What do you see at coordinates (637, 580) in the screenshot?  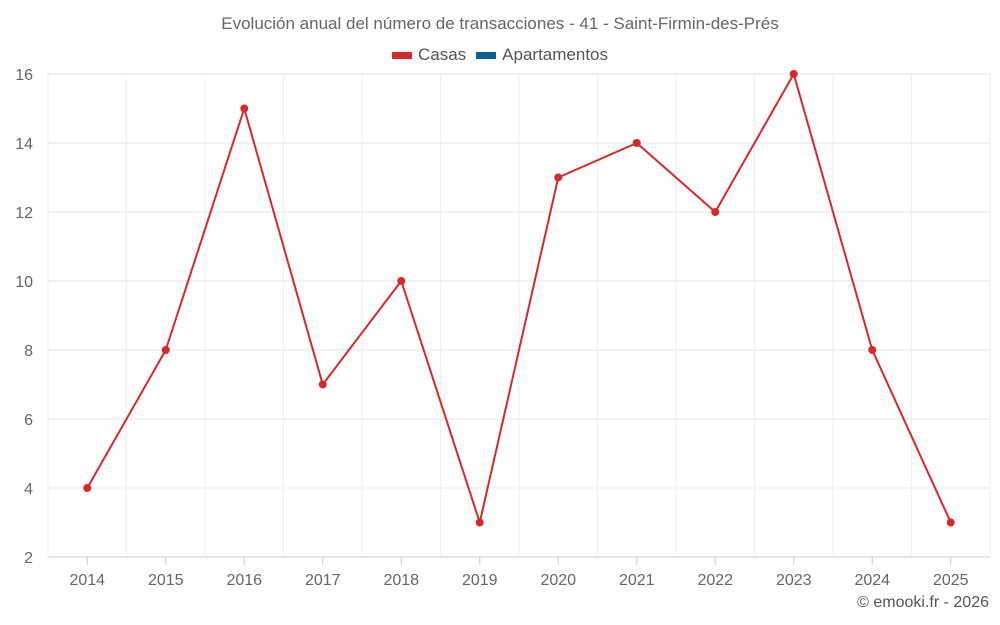 I see `x-tick-label-2021: 2021` at bounding box center [637, 580].